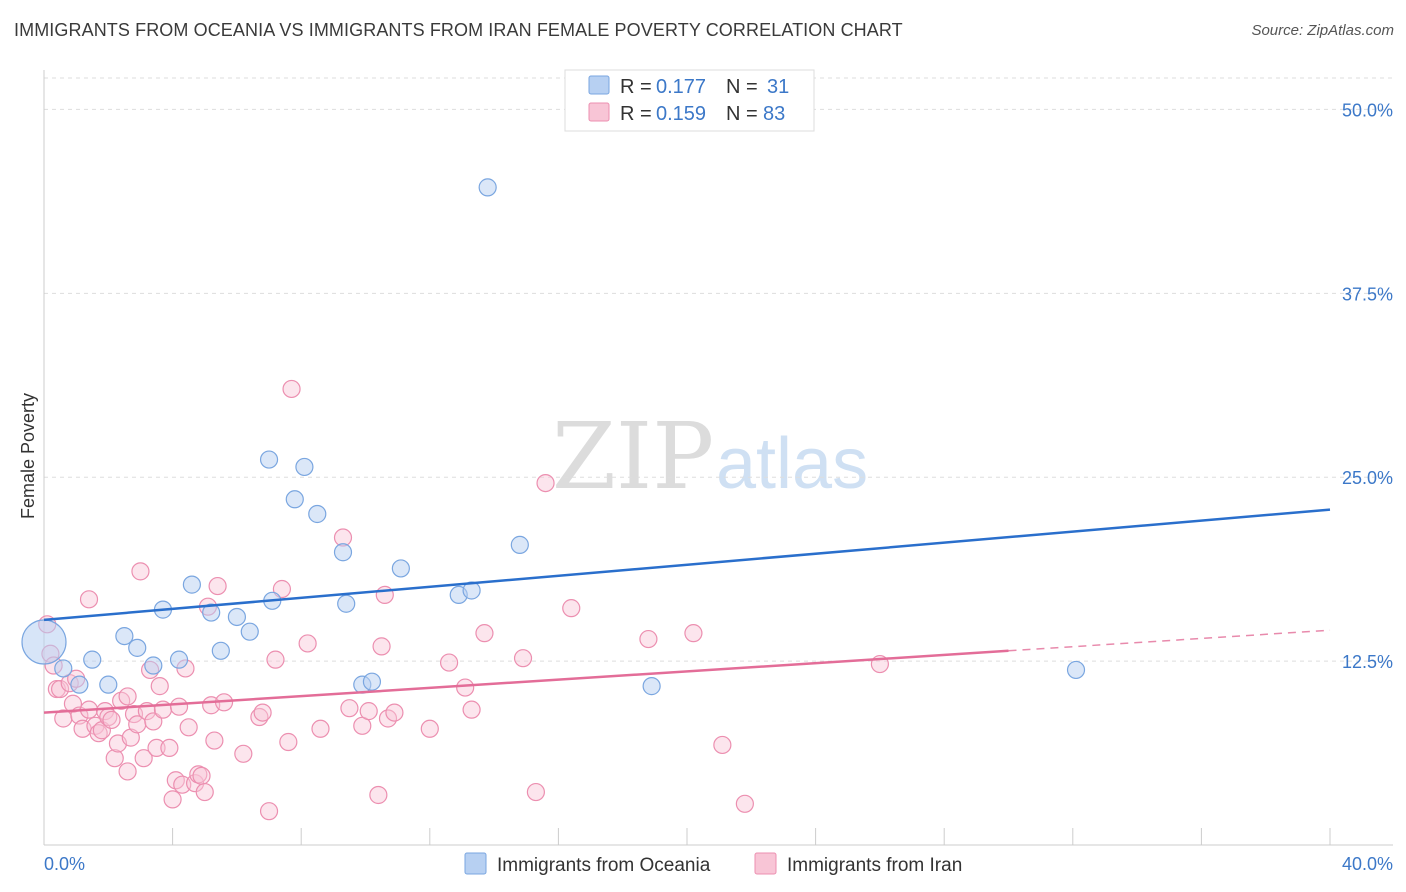 The height and width of the screenshot is (892, 1406). I want to click on legend-swatch-iran, so click(599, 112).